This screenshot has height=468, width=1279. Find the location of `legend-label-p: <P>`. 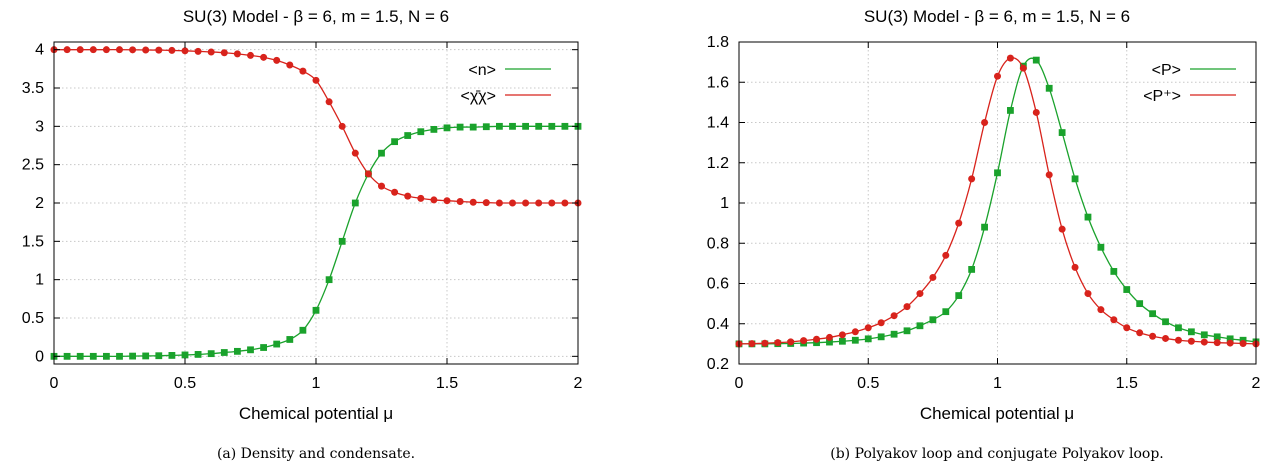

legend-label-p: <P> is located at coordinates (1166, 70).